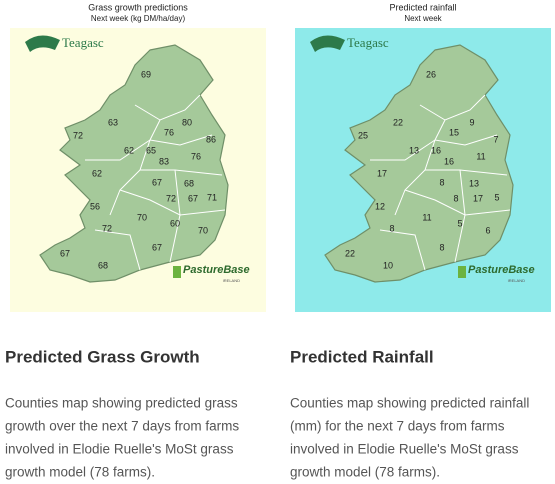 The width and height of the screenshot is (555, 484). Describe the element at coordinates (380, 206) in the screenshot. I see `county-value: 12` at that location.